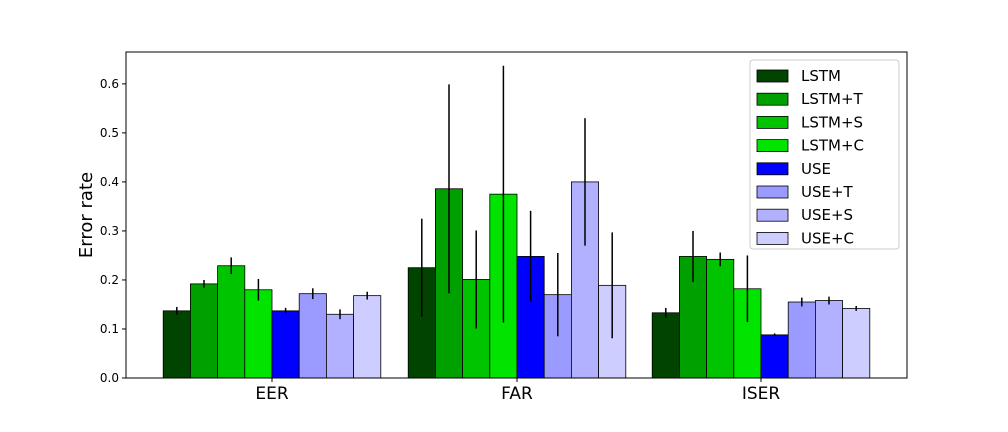 This screenshot has width=1008, height=432. What do you see at coordinates (827, 192) in the screenshot?
I see `legend-label: USE+T` at bounding box center [827, 192].